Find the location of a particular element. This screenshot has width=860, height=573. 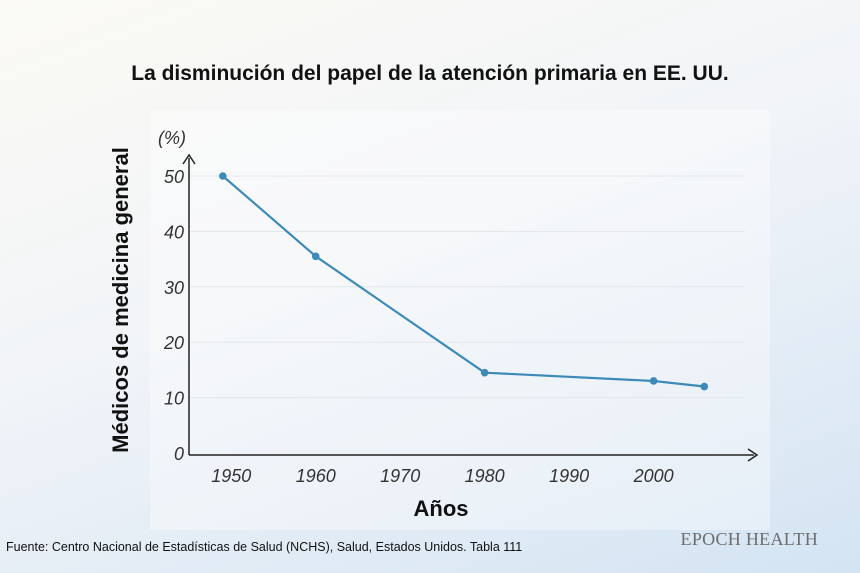

x-tick-label: 1980 is located at coordinates (485, 476).